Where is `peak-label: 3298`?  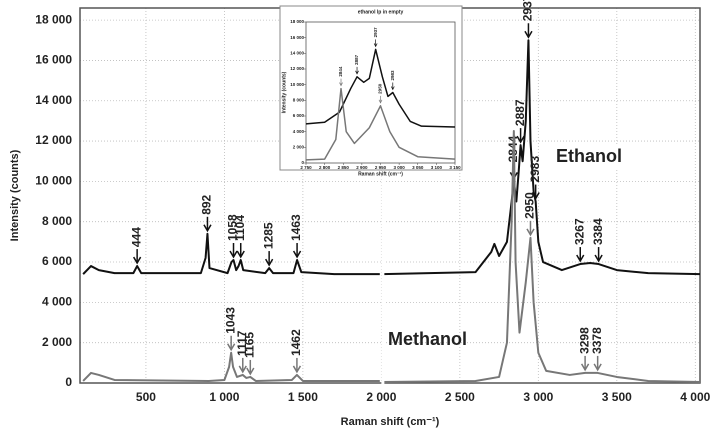 peak-label: 3298 is located at coordinates (584, 340).